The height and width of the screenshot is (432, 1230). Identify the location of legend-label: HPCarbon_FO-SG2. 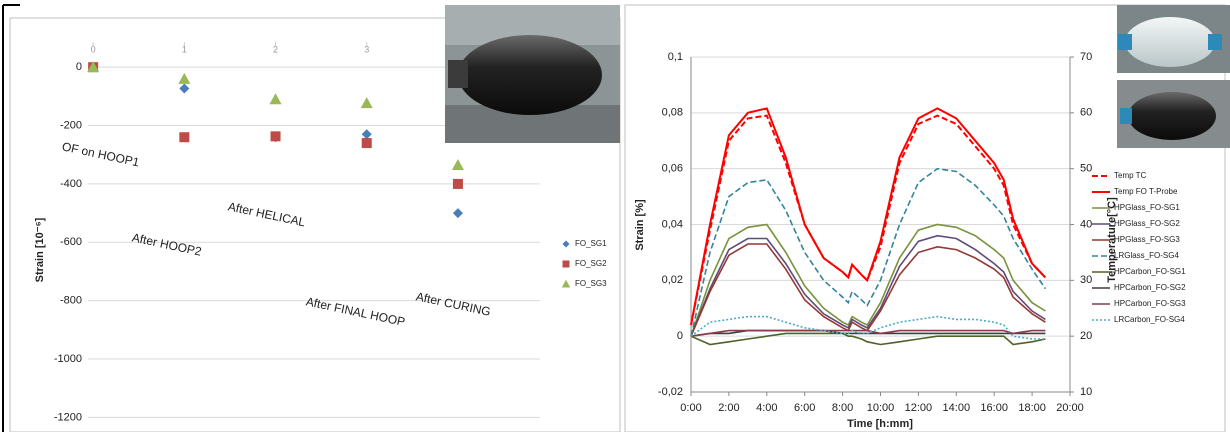
(1150, 287).